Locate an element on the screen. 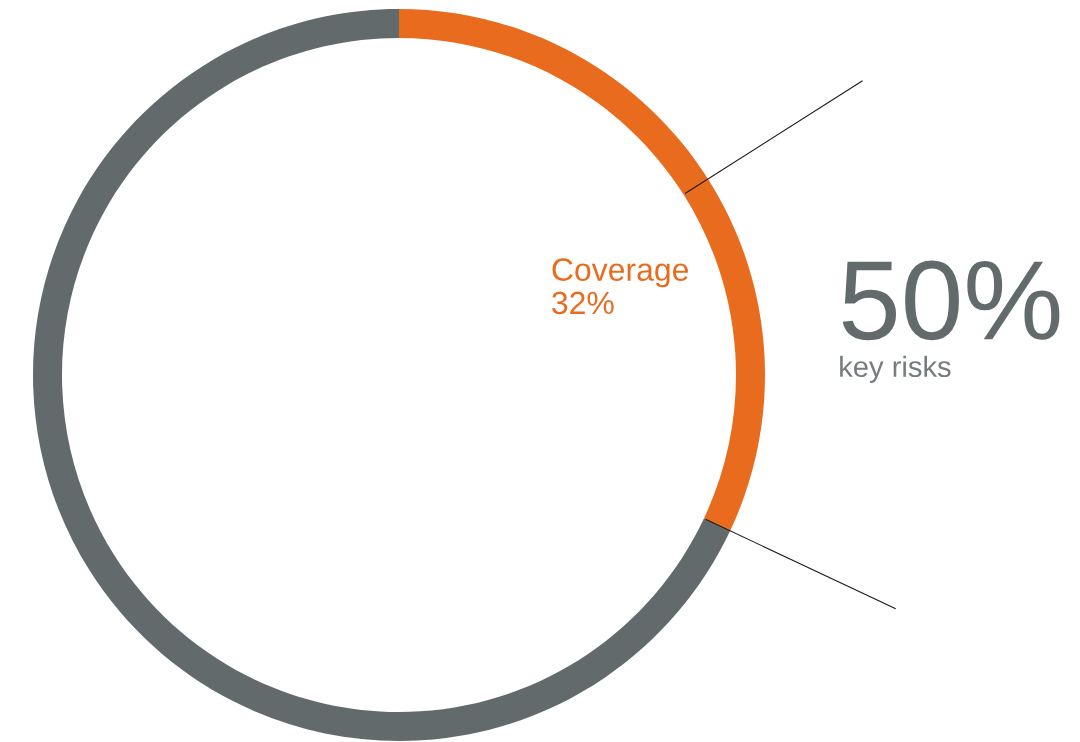 The image size is (1080, 742). text: Coverage 32% is located at coordinates (620, 286).